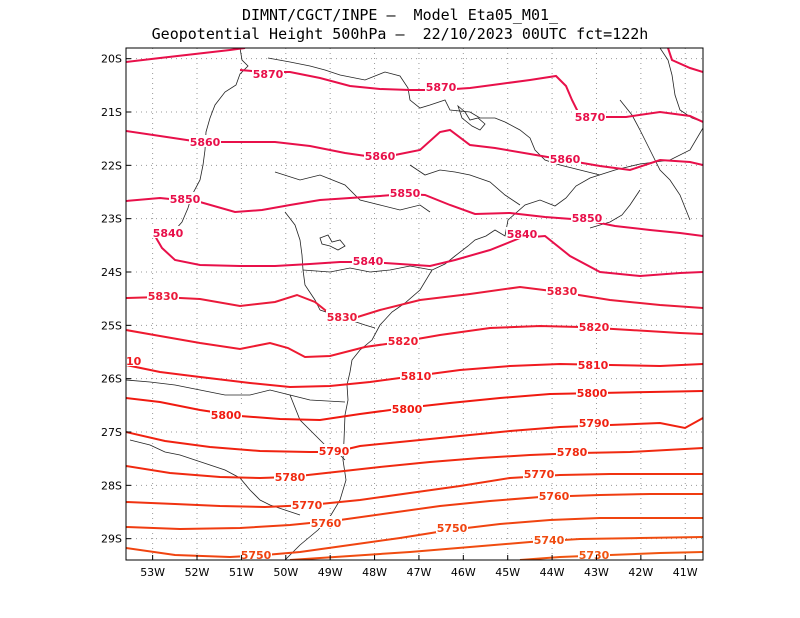 The height and width of the screenshot is (618, 800). What do you see at coordinates (419, 572) in the screenshot?
I see `lon-tick-label: 47W` at bounding box center [419, 572].